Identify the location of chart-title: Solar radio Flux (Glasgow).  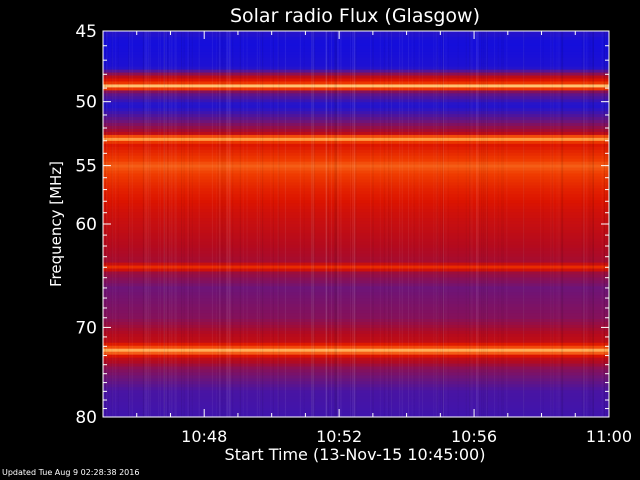
(355, 16).